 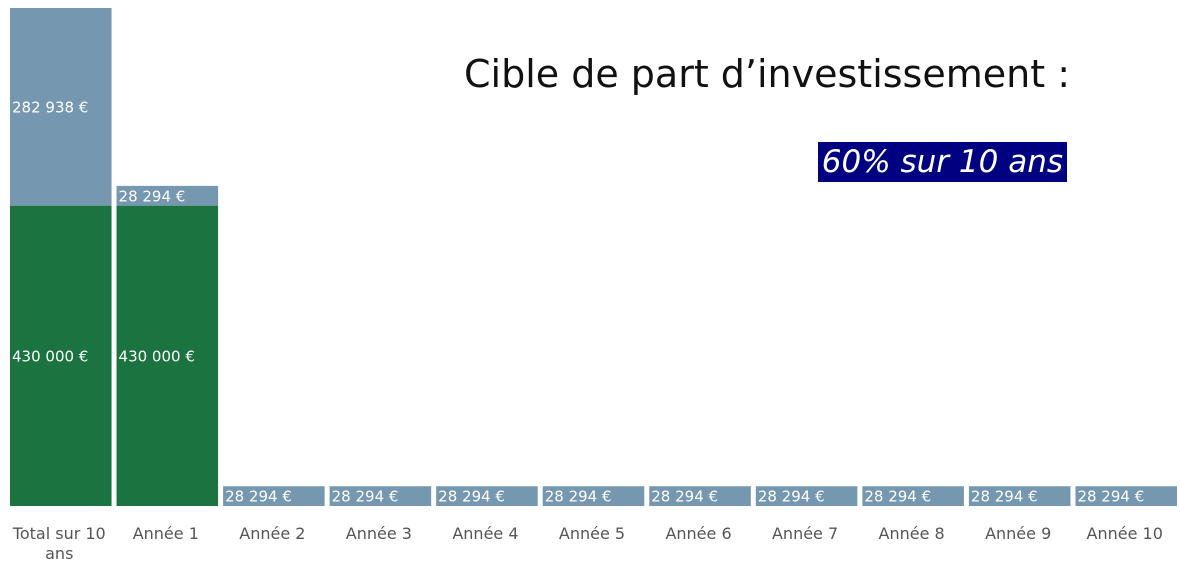 I want to click on x-tick-label: Année 5, so click(x=592, y=533).